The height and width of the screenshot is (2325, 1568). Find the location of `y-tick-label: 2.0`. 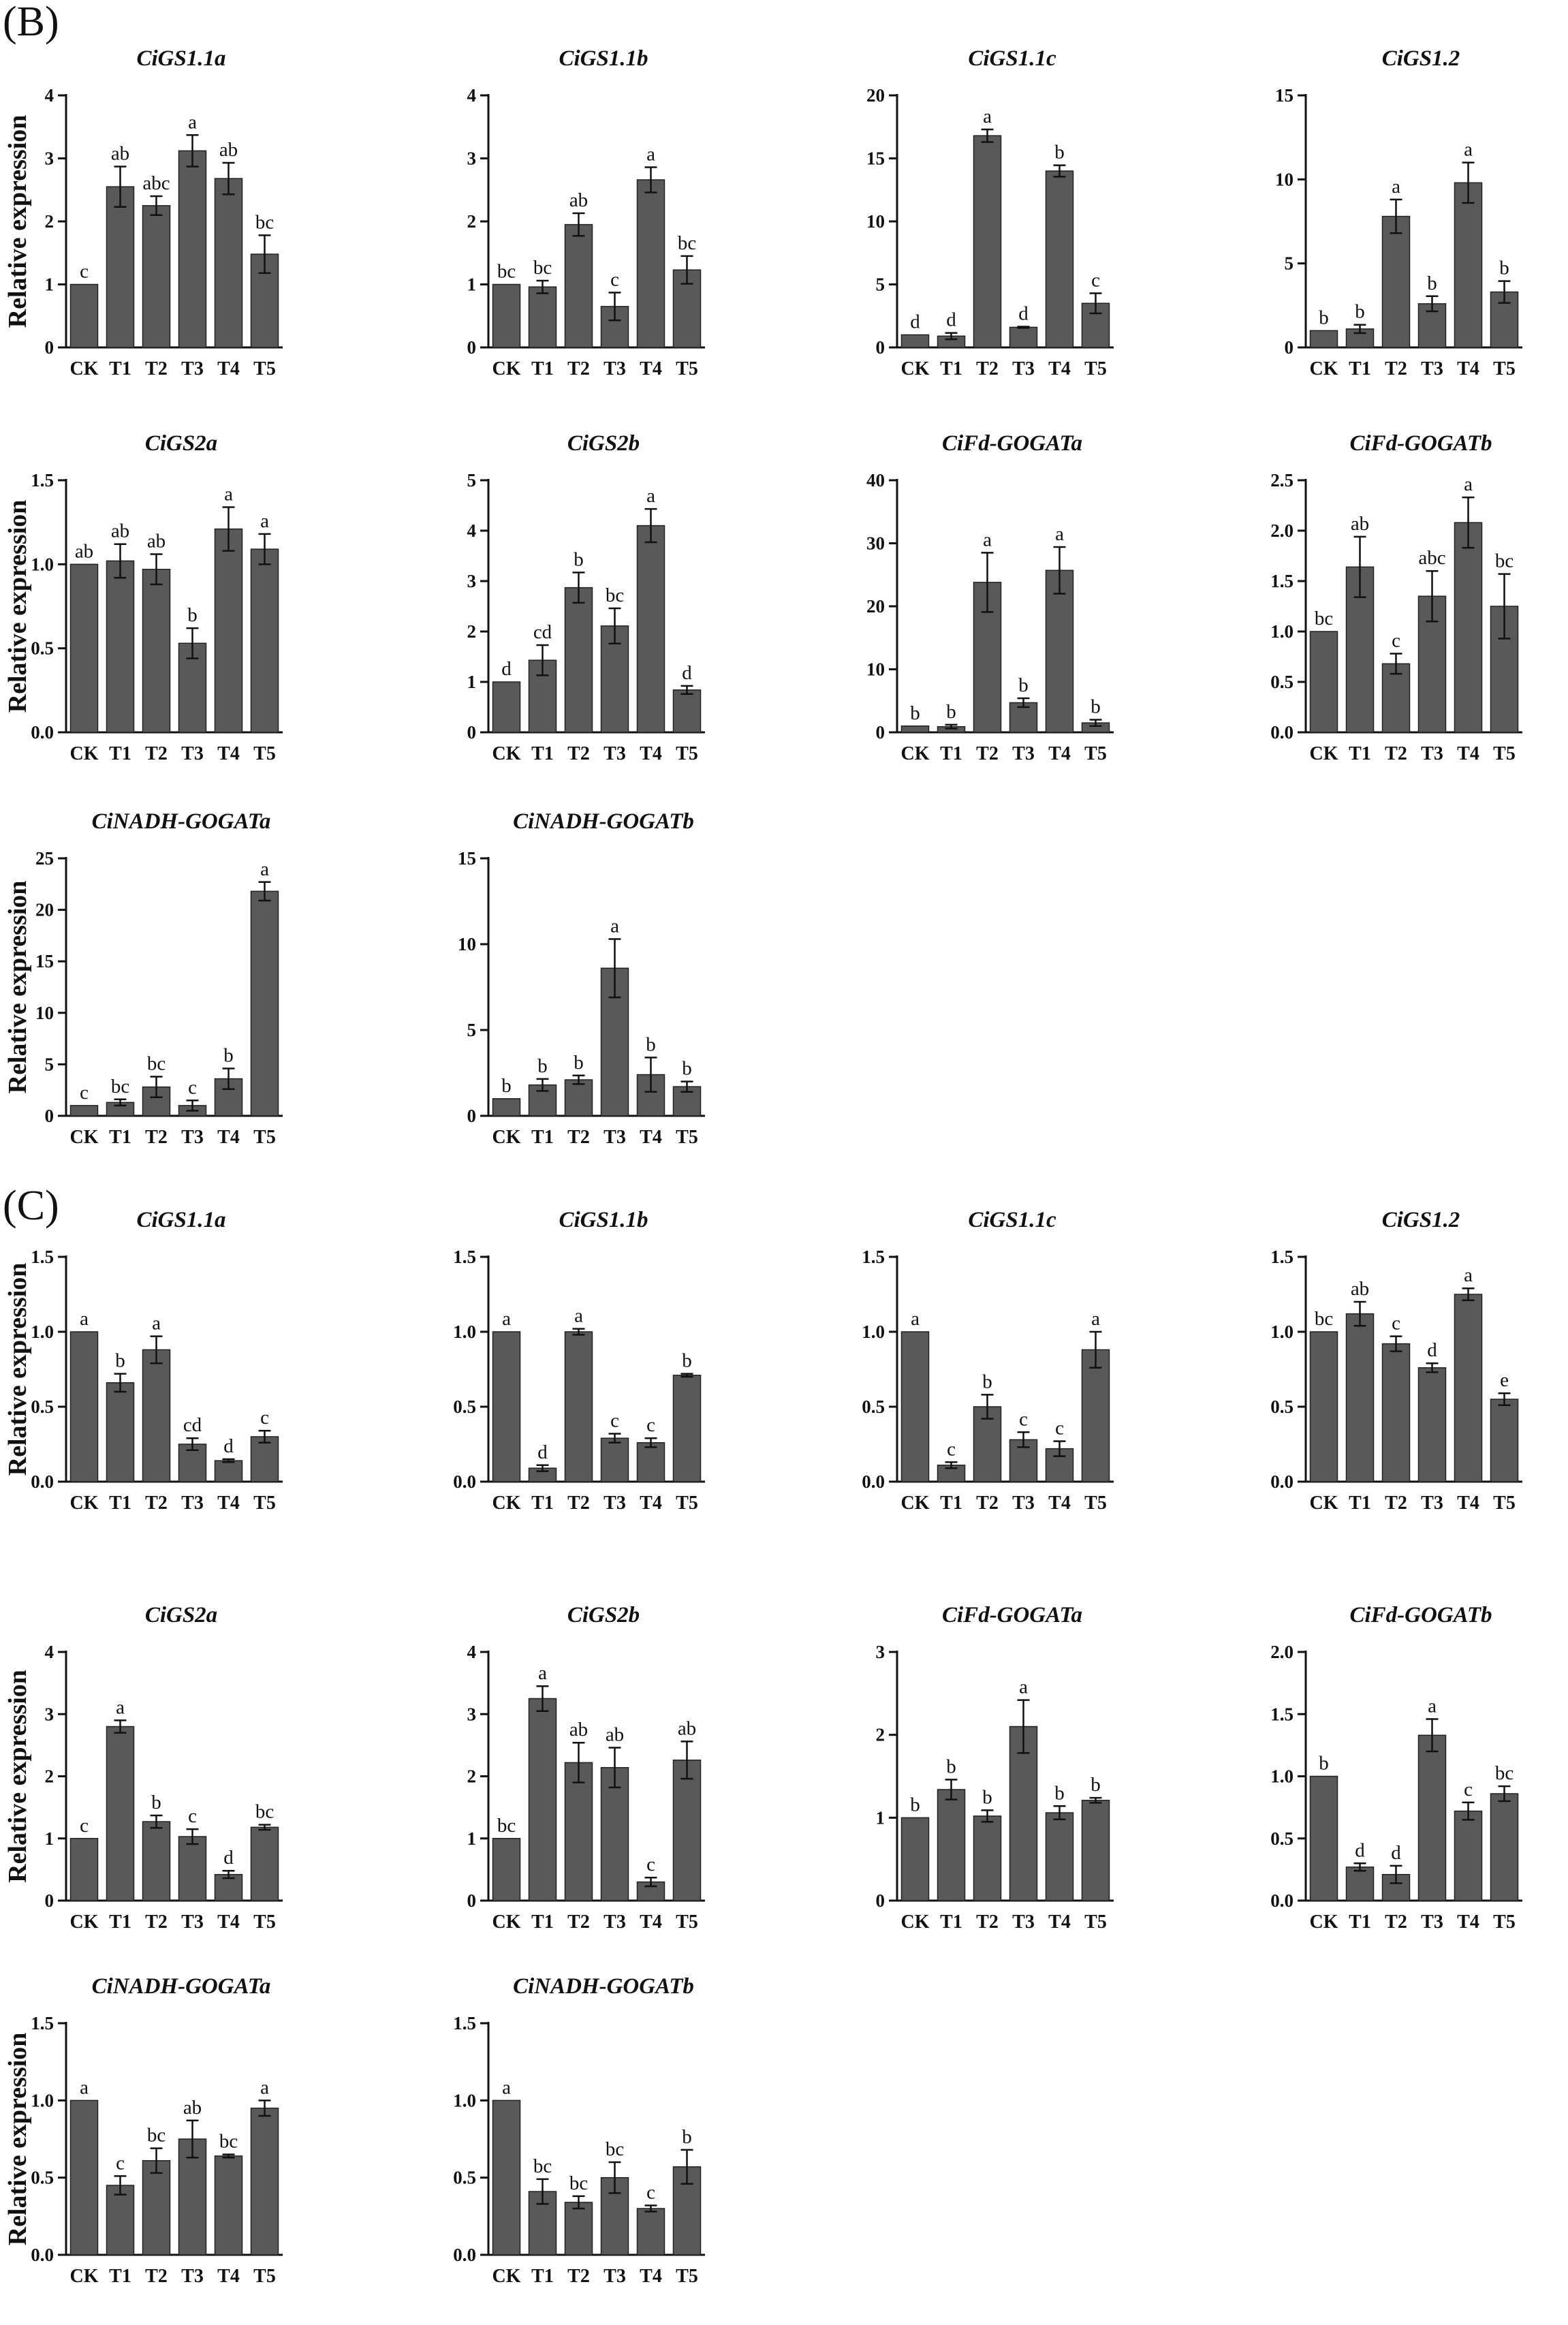

y-tick-label: 2.0 is located at coordinates (1281, 530).